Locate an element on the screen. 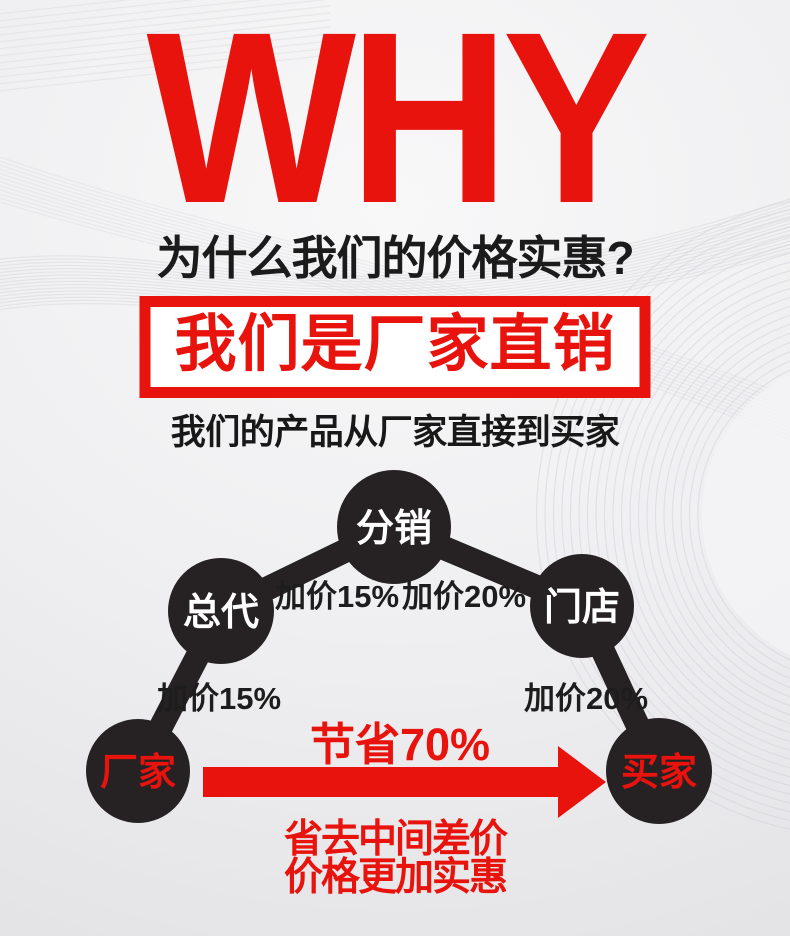 Image resolution: width=790 pixels, height=936 pixels. factory-direct-banner-text: 我们是厂家直销 is located at coordinates (395, 344).